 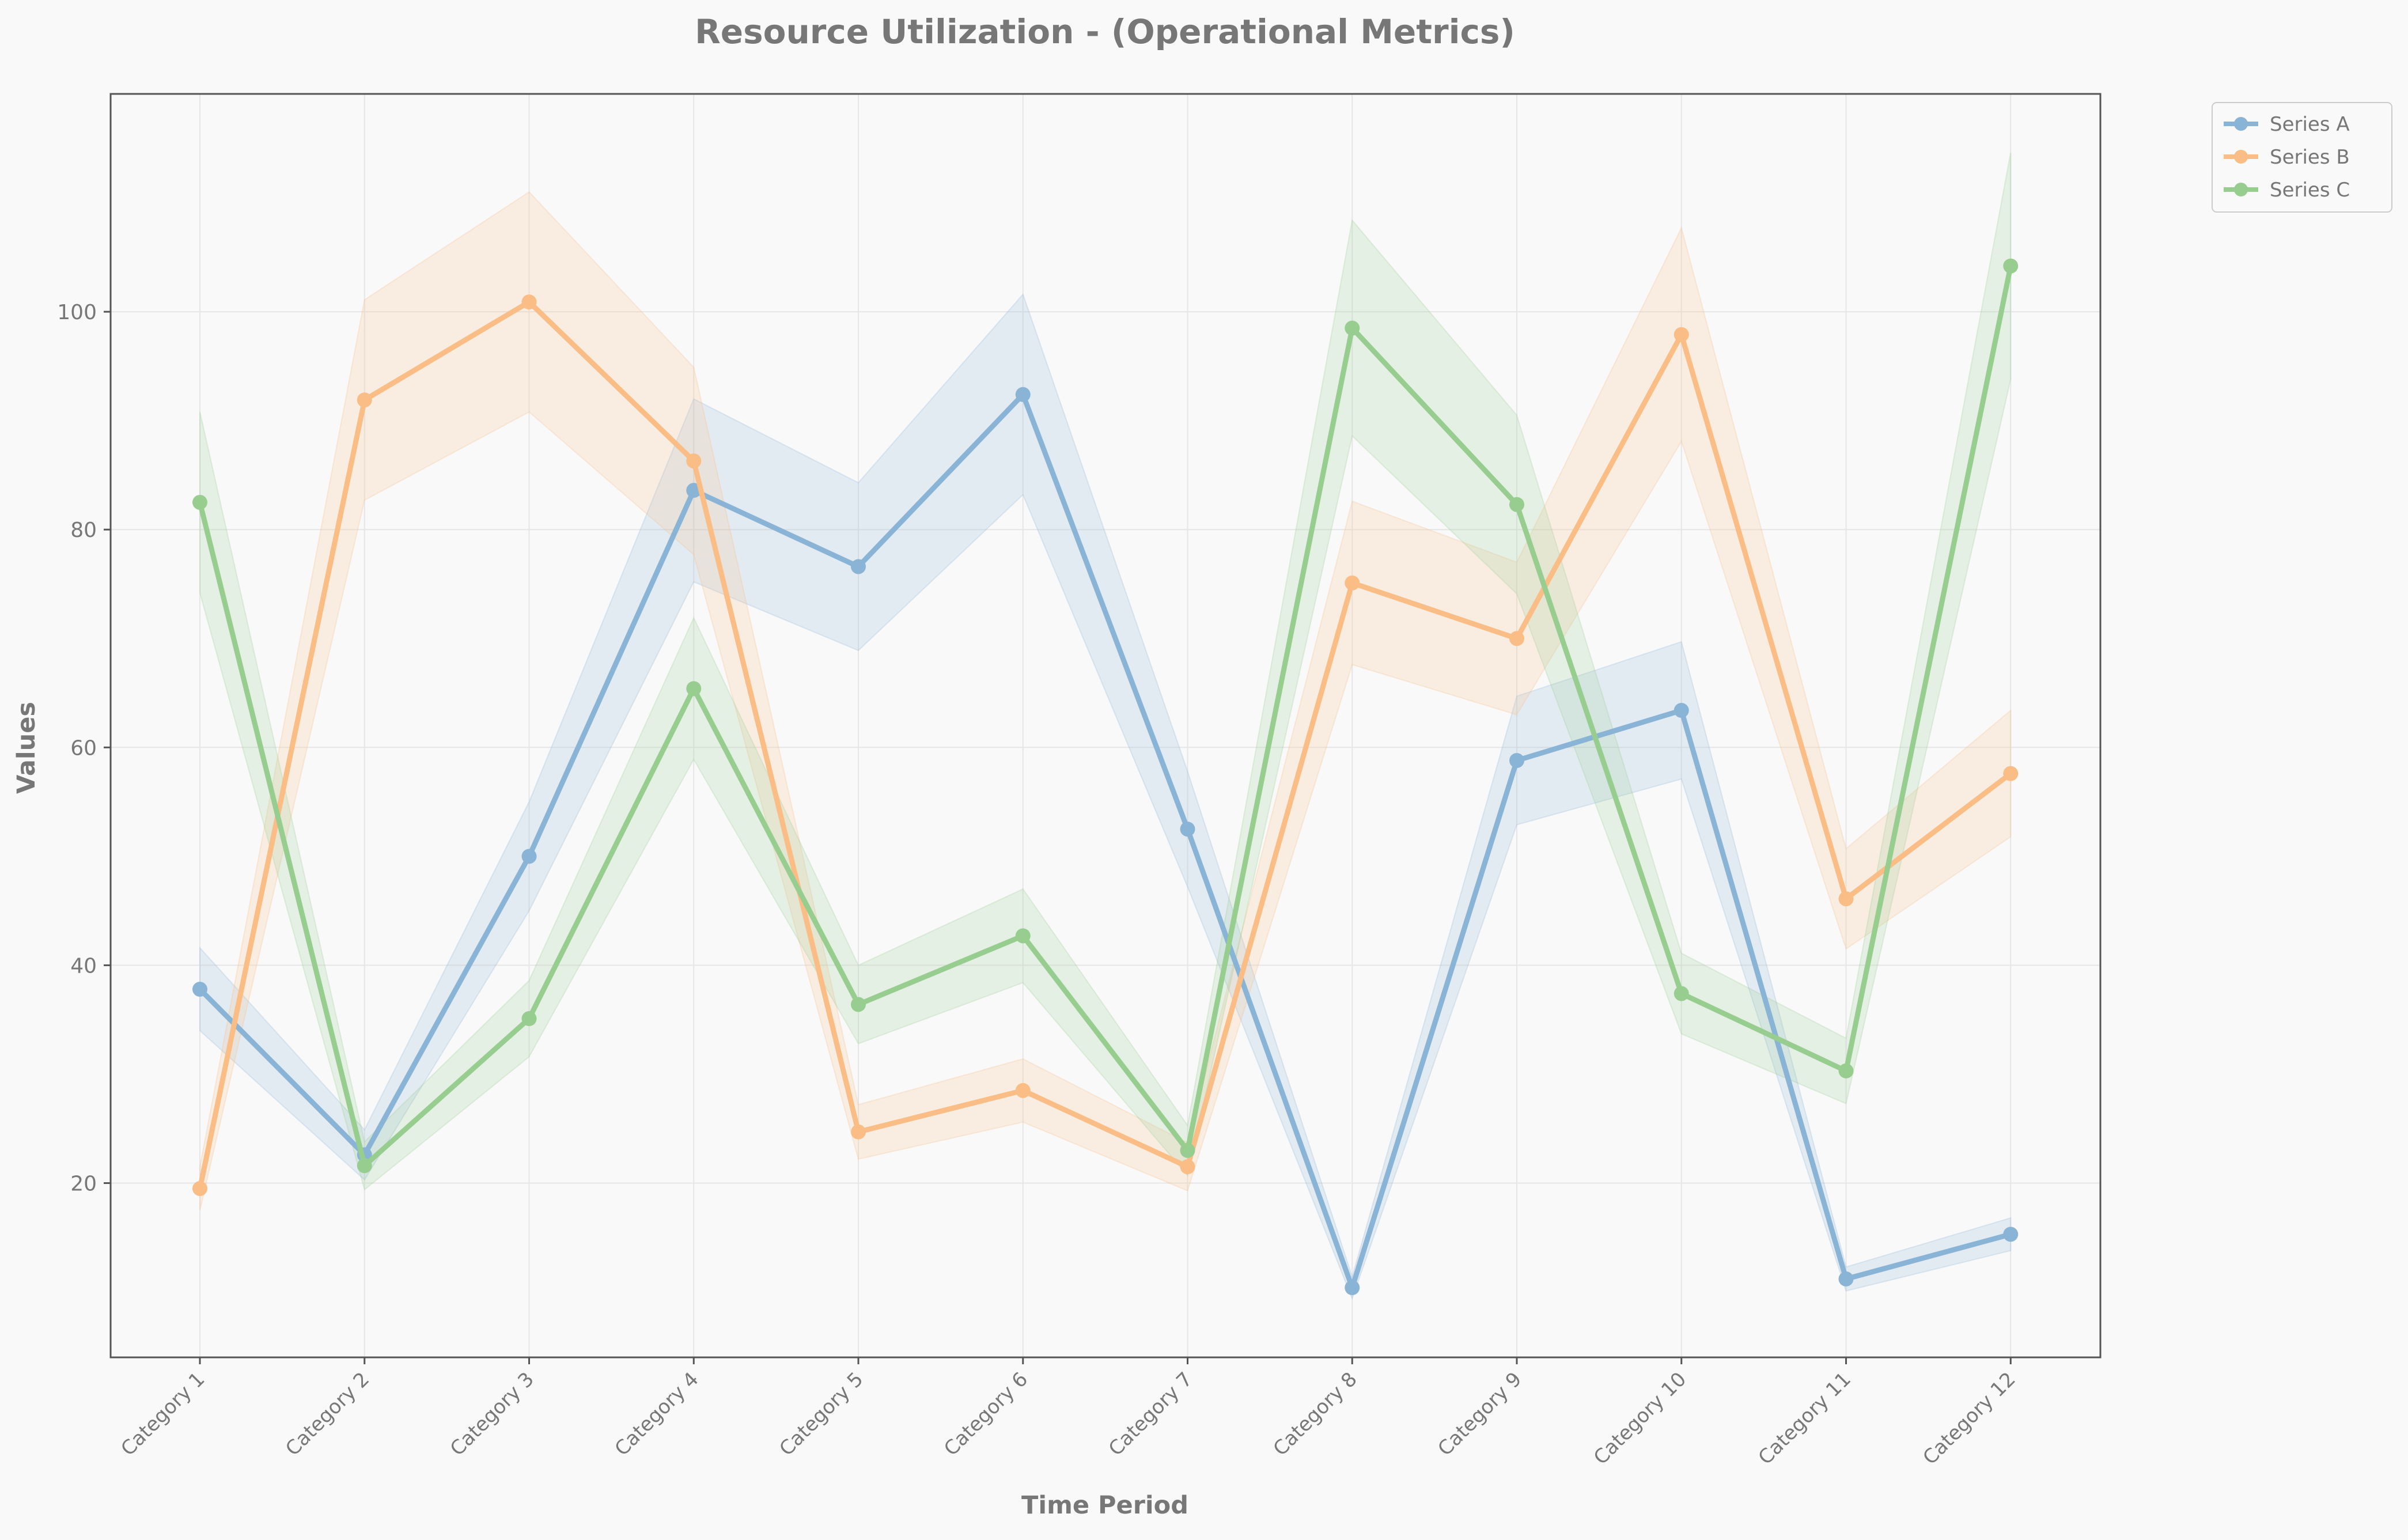 I want to click on legend-box, so click(x=2302, y=157).